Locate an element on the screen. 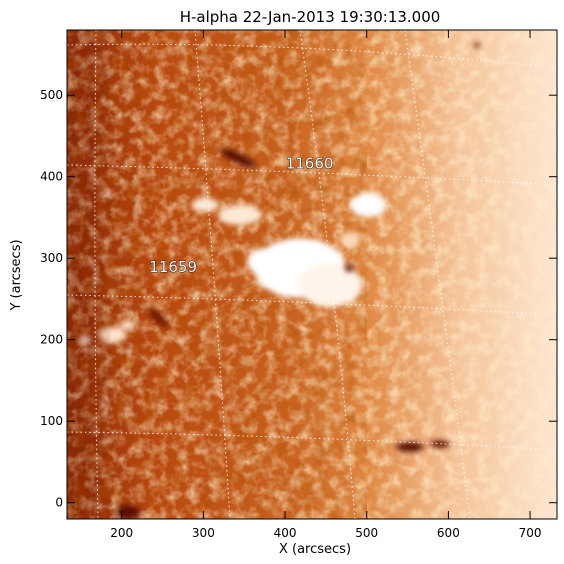 The height and width of the screenshot is (564, 564). region-label-11659: 11659 is located at coordinates (173, 267).